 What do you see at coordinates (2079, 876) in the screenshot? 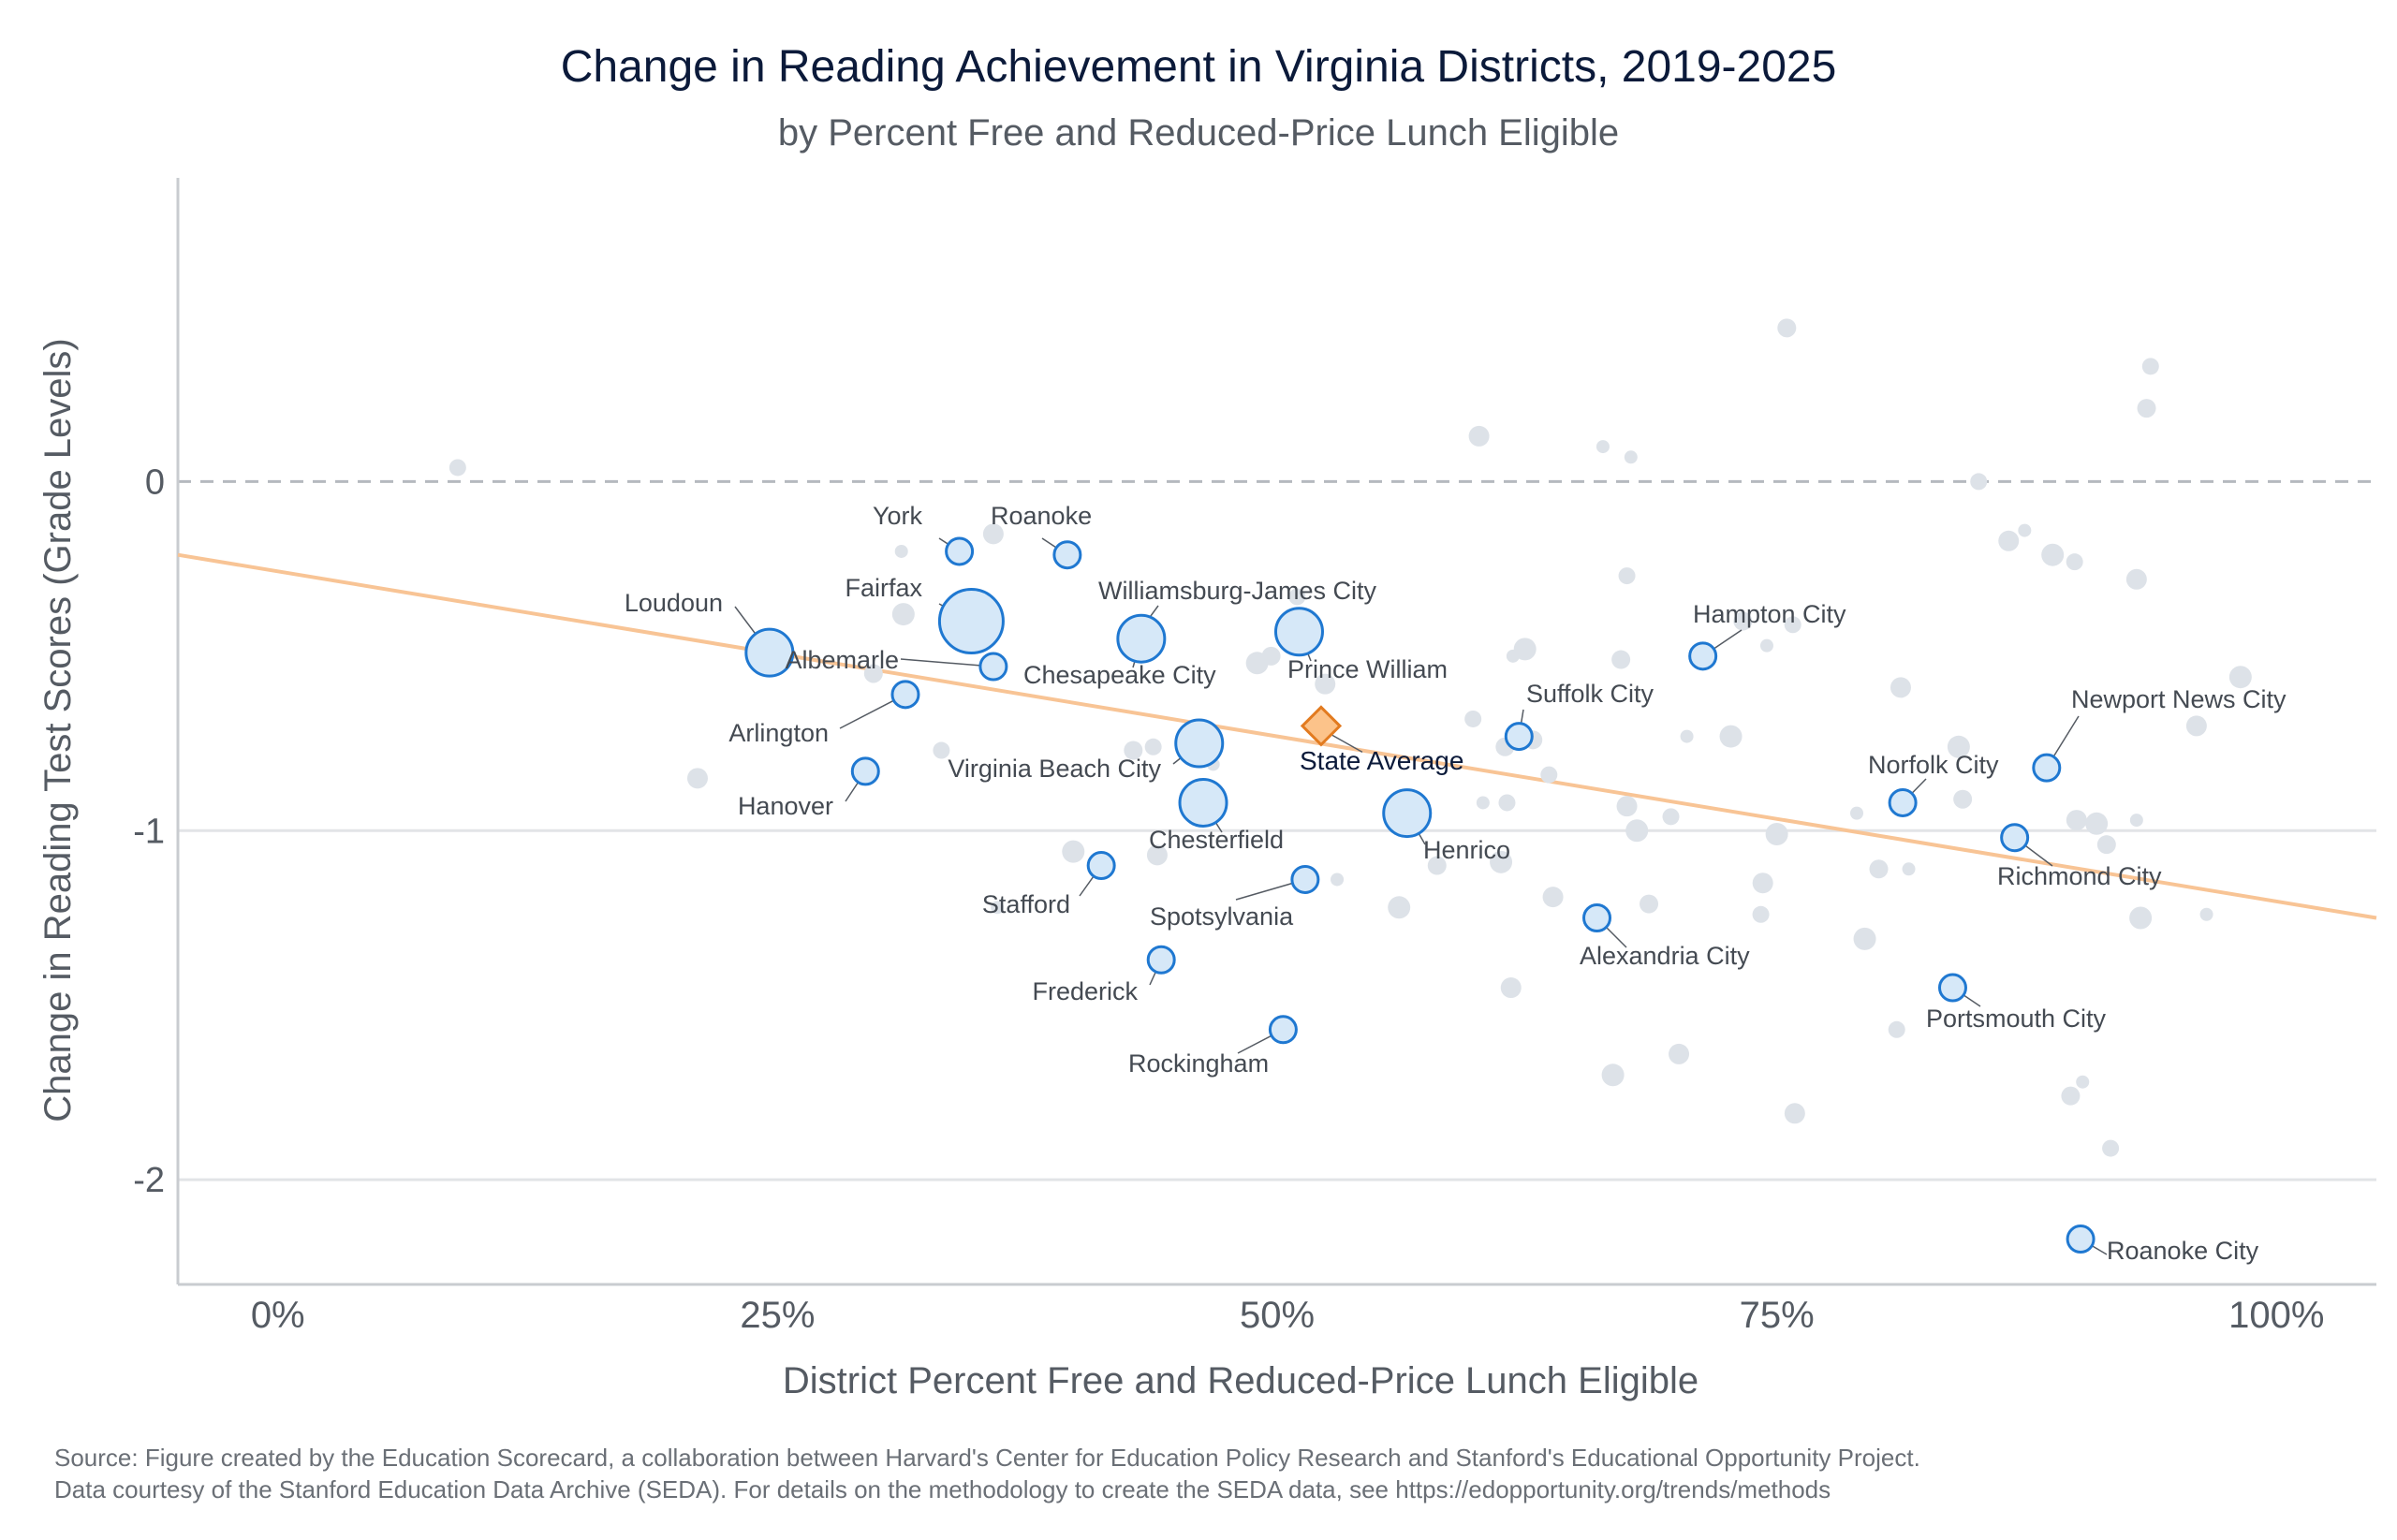
I see `district-label: Richmond City` at bounding box center [2079, 876].